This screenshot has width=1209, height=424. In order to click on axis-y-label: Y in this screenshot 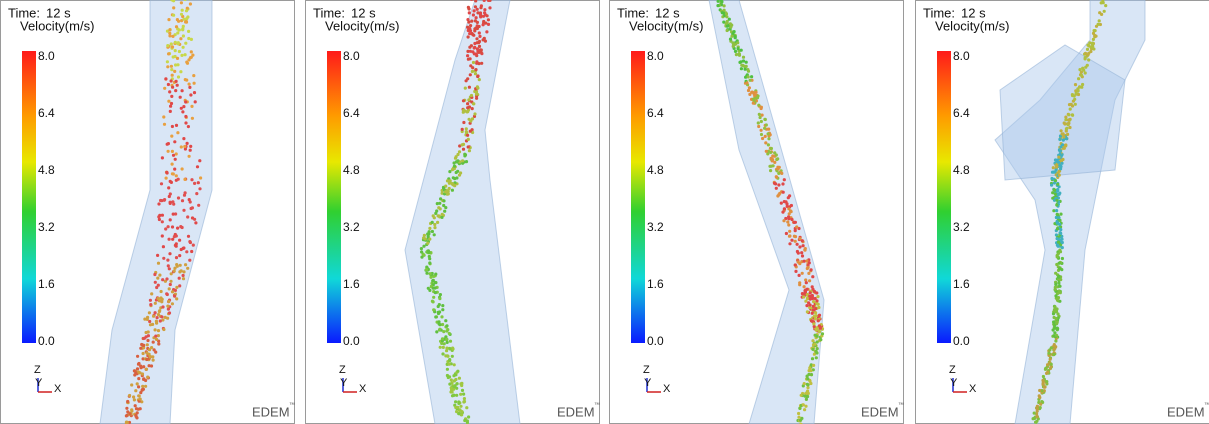, I will do `click(39, 383)`.